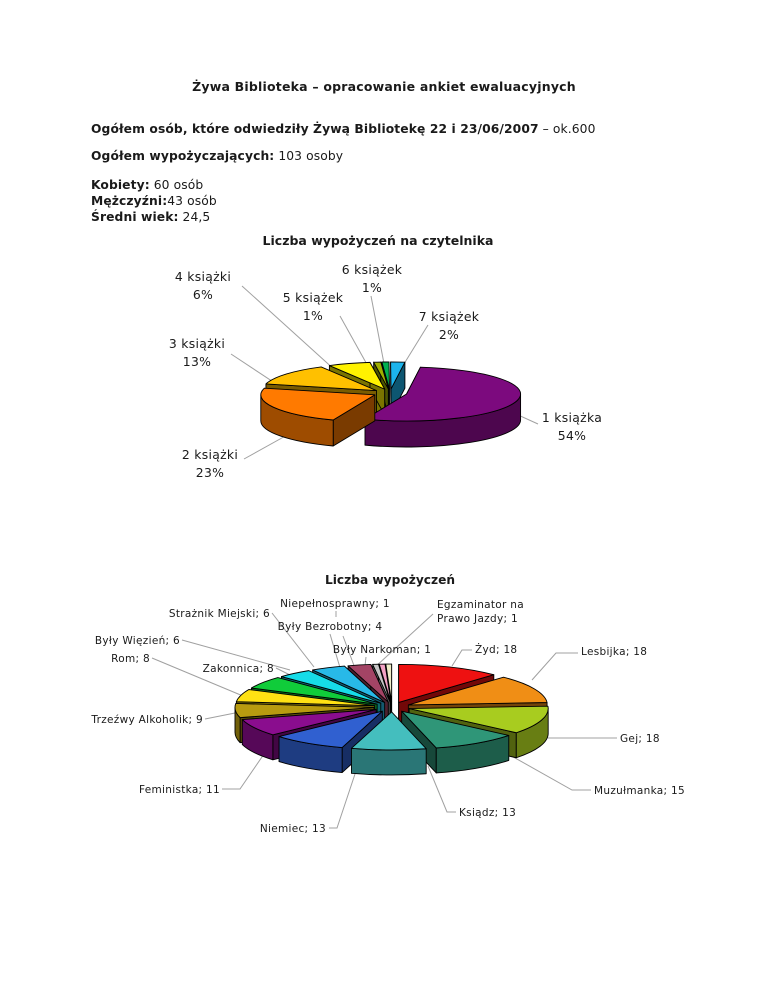 Image resolution: width=768 pixels, height=994 pixels. Describe the element at coordinates (203, 276) in the screenshot. I see `callout-line: 4 książki` at that location.